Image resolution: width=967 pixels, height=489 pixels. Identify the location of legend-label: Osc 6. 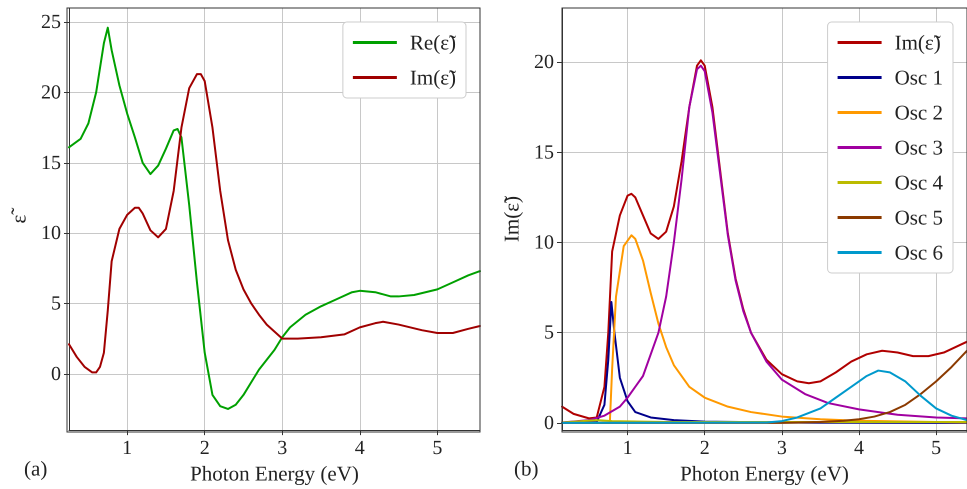
(919, 252).